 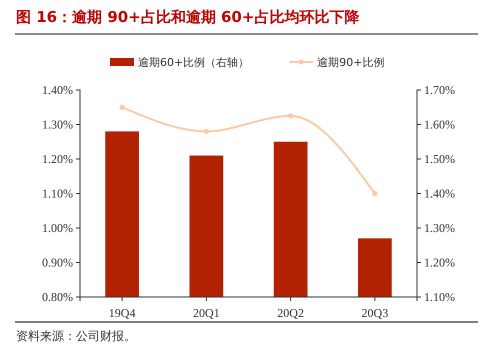 What do you see at coordinates (57, 262) in the screenshot?
I see `y-tick-label: 0.90%` at bounding box center [57, 262].